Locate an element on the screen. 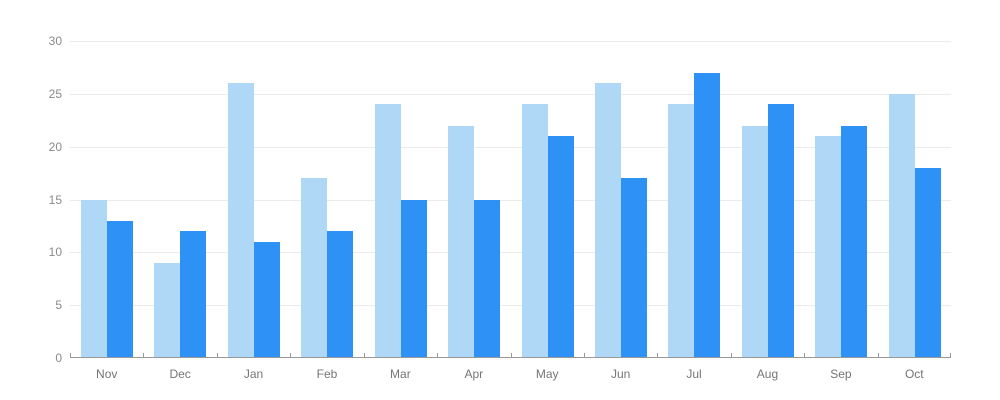  bar-series-2-nov is located at coordinates (120, 289).